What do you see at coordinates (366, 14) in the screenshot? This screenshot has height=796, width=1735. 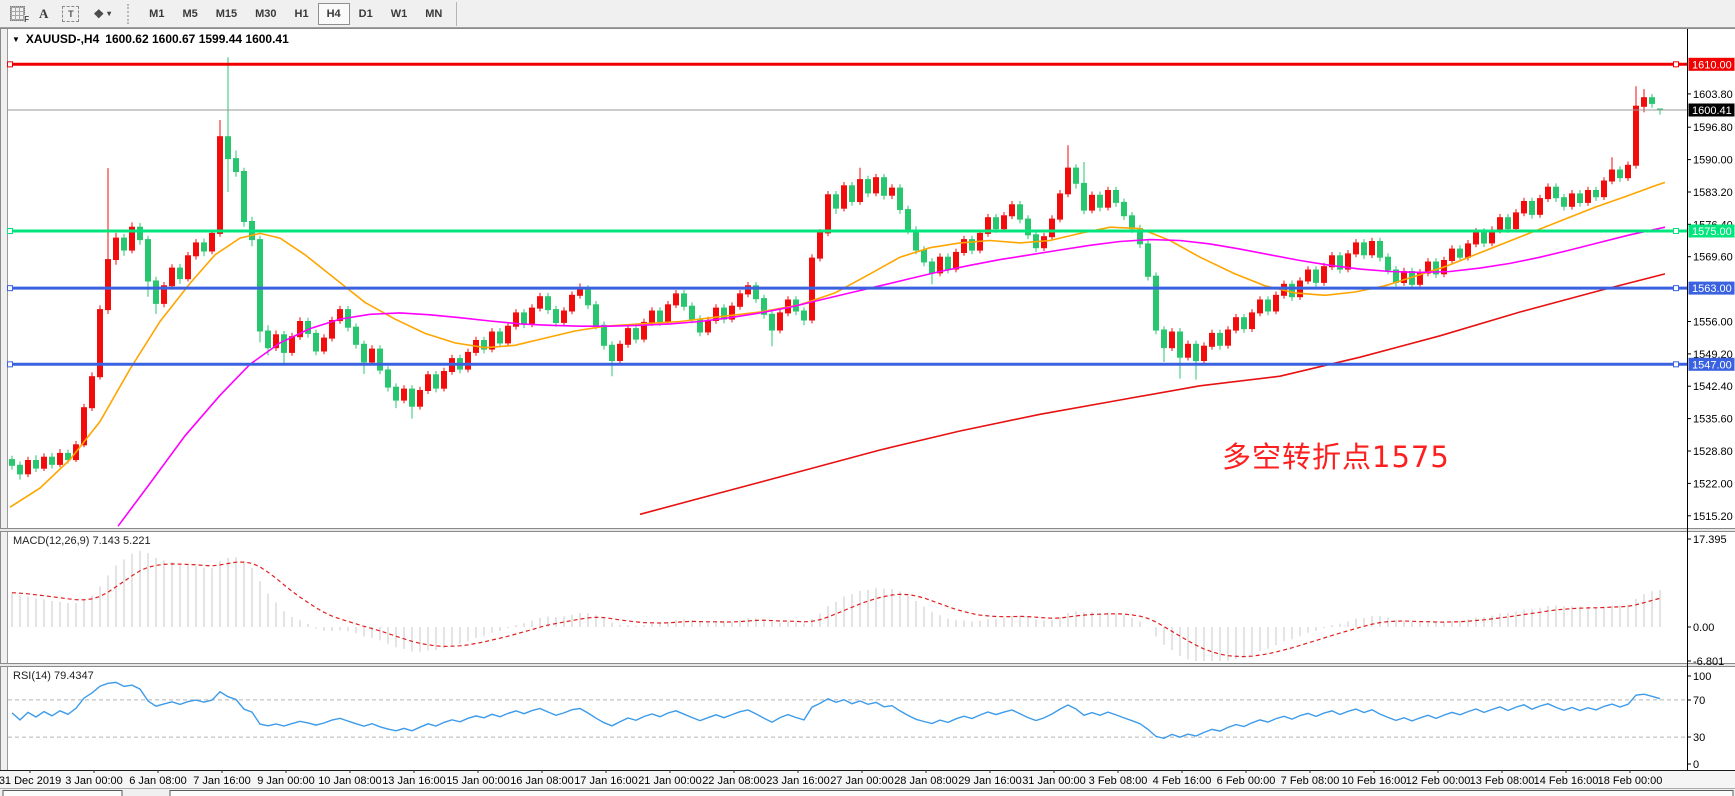 I see `timeframe-button-d1: D1` at bounding box center [366, 14].